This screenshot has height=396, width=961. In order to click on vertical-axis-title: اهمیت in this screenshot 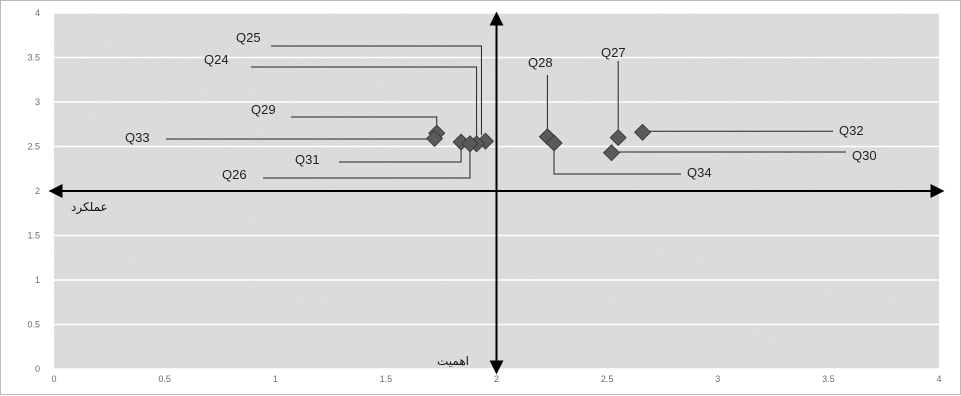, I will do `click(453, 361)`.